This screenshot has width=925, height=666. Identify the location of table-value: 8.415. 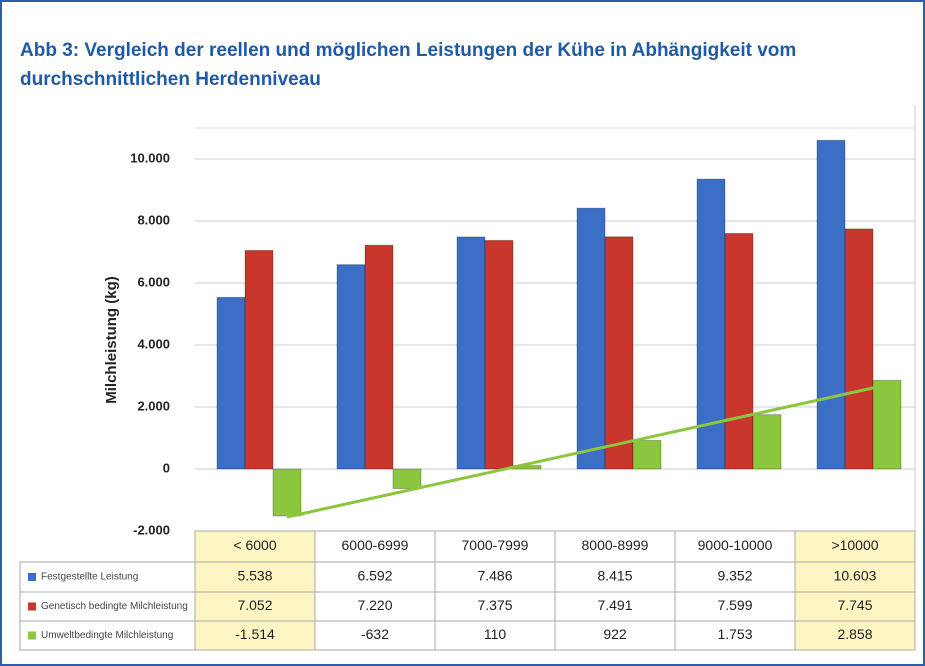
(614, 576).